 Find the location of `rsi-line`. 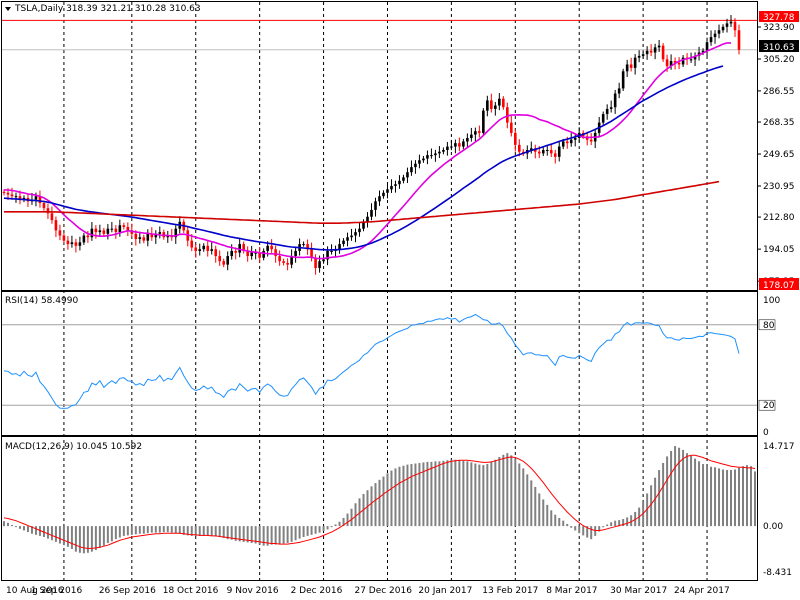

rsi-line is located at coordinates (371, 361).